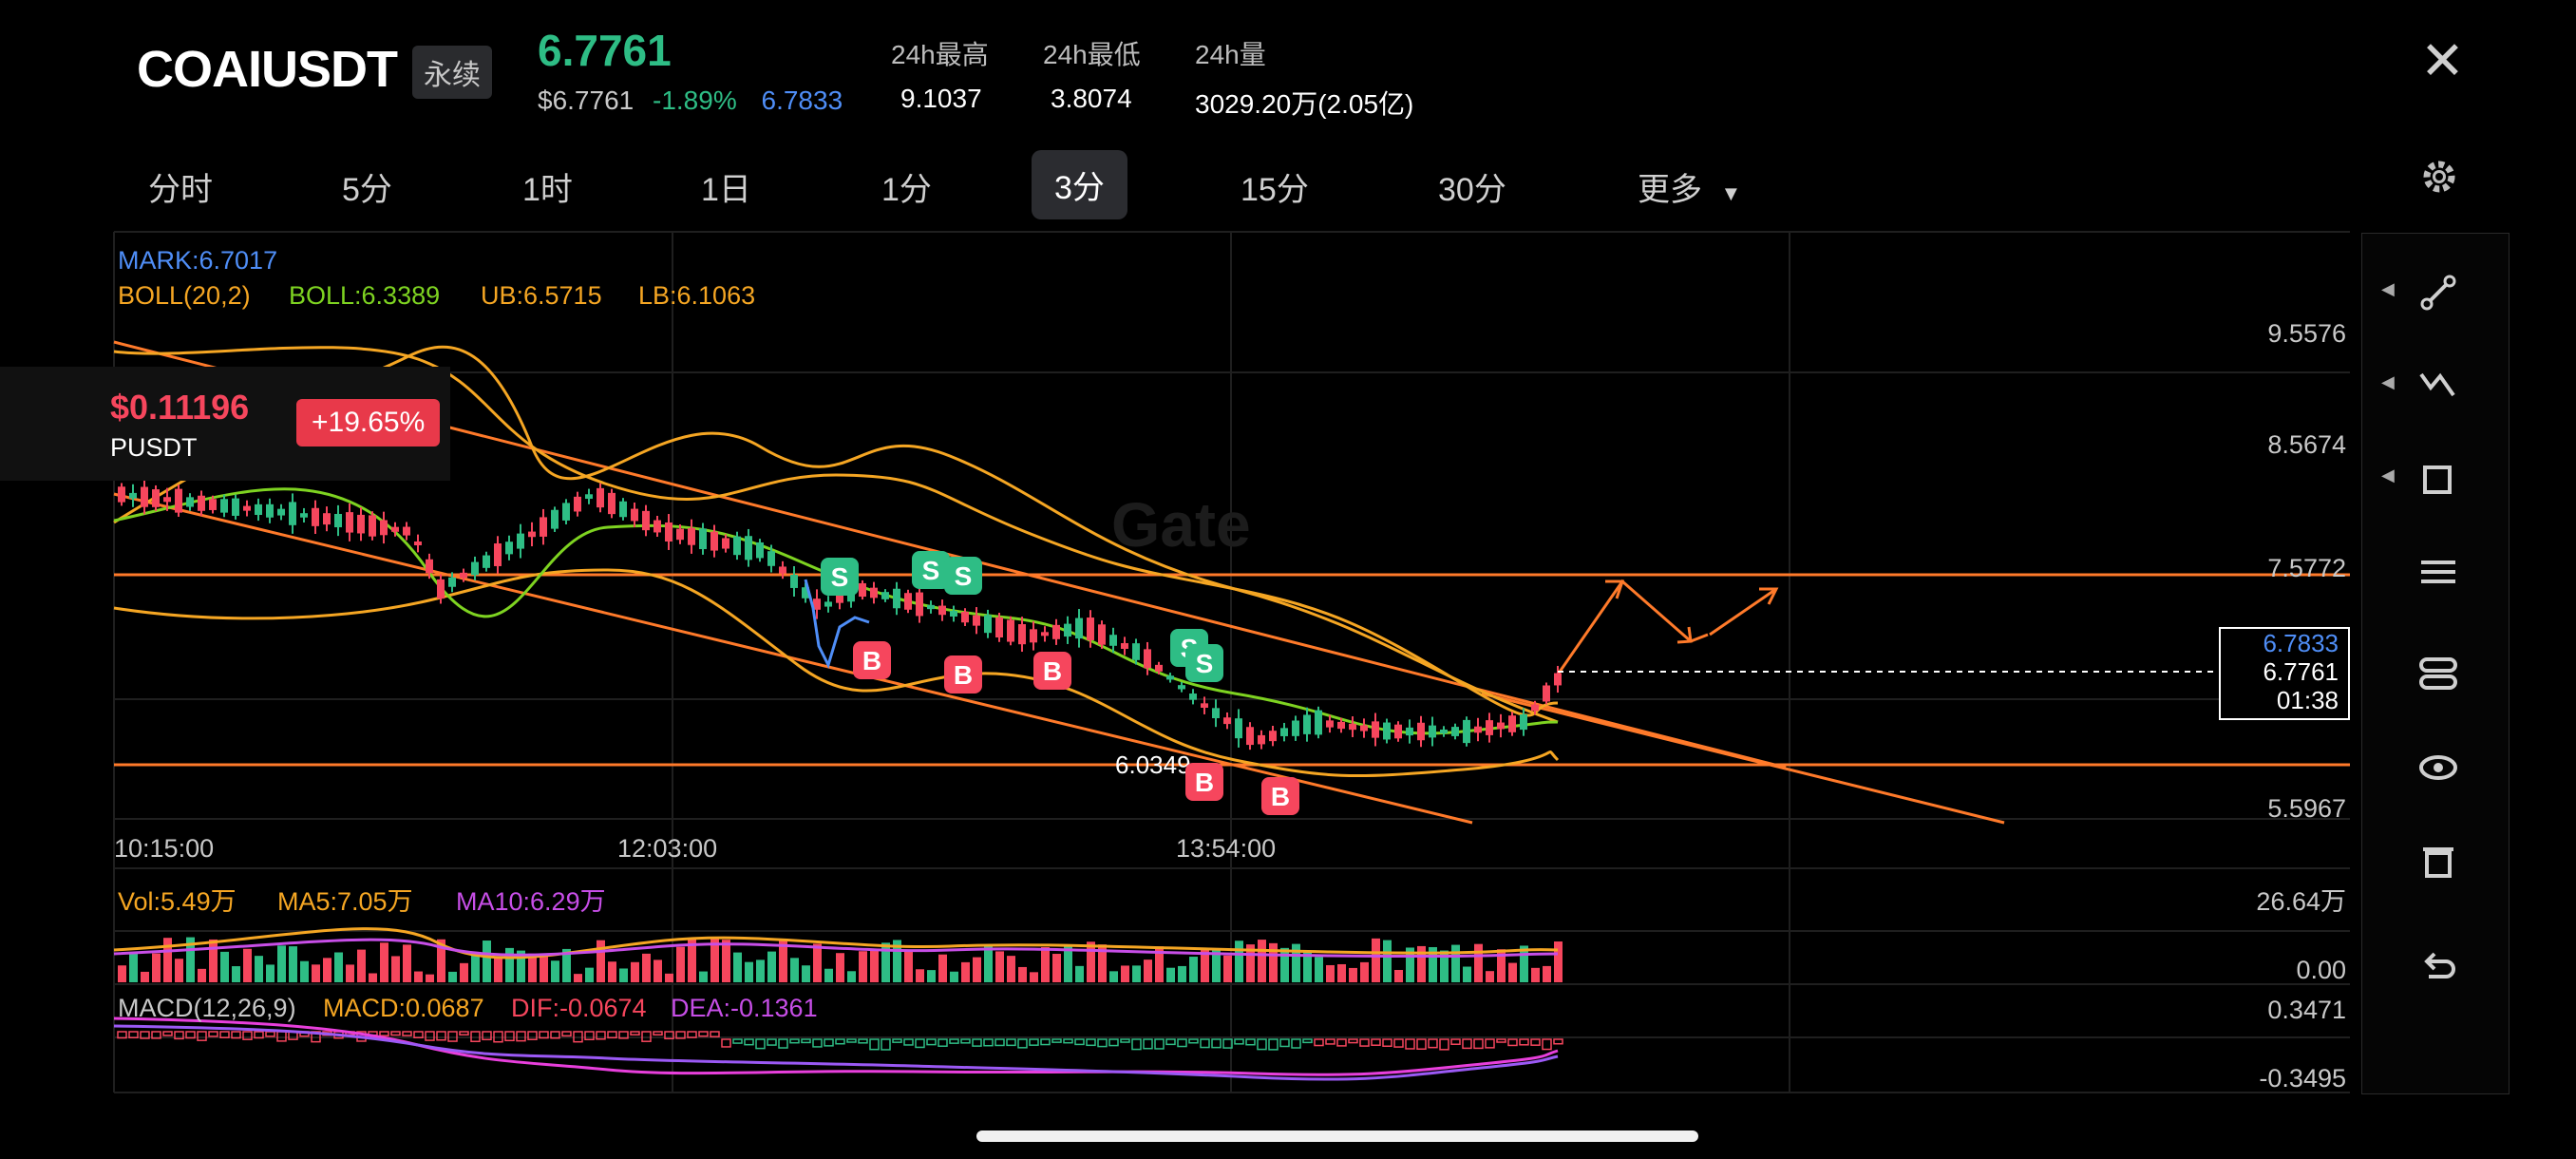 The height and width of the screenshot is (1159, 2576). What do you see at coordinates (2435, 967) in the screenshot?
I see `undo-tool` at bounding box center [2435, 967].